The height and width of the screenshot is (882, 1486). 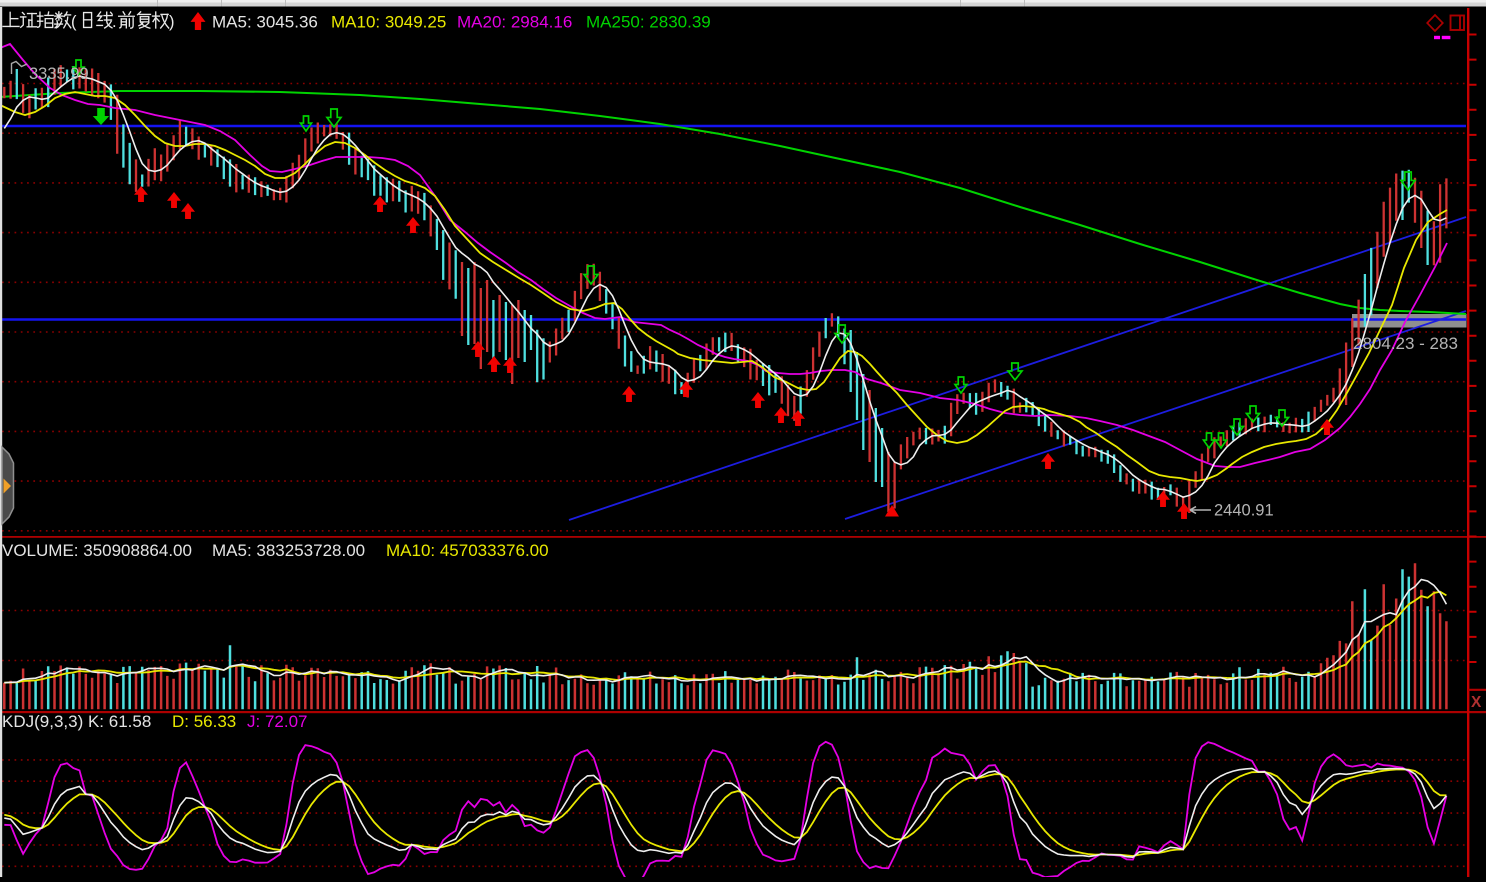 I want to click on svg-text: MA5: 383253728.00, so click(x=288, y=550).